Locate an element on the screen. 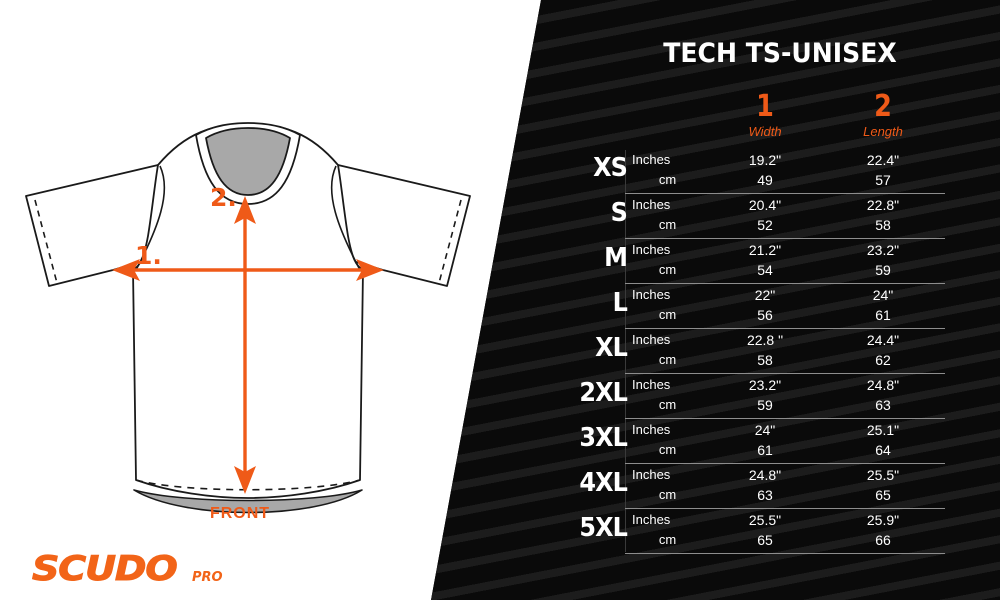 This screenshot has width=1000, height=600. length-cm-value: 66 is located at coordinates (883, 540).